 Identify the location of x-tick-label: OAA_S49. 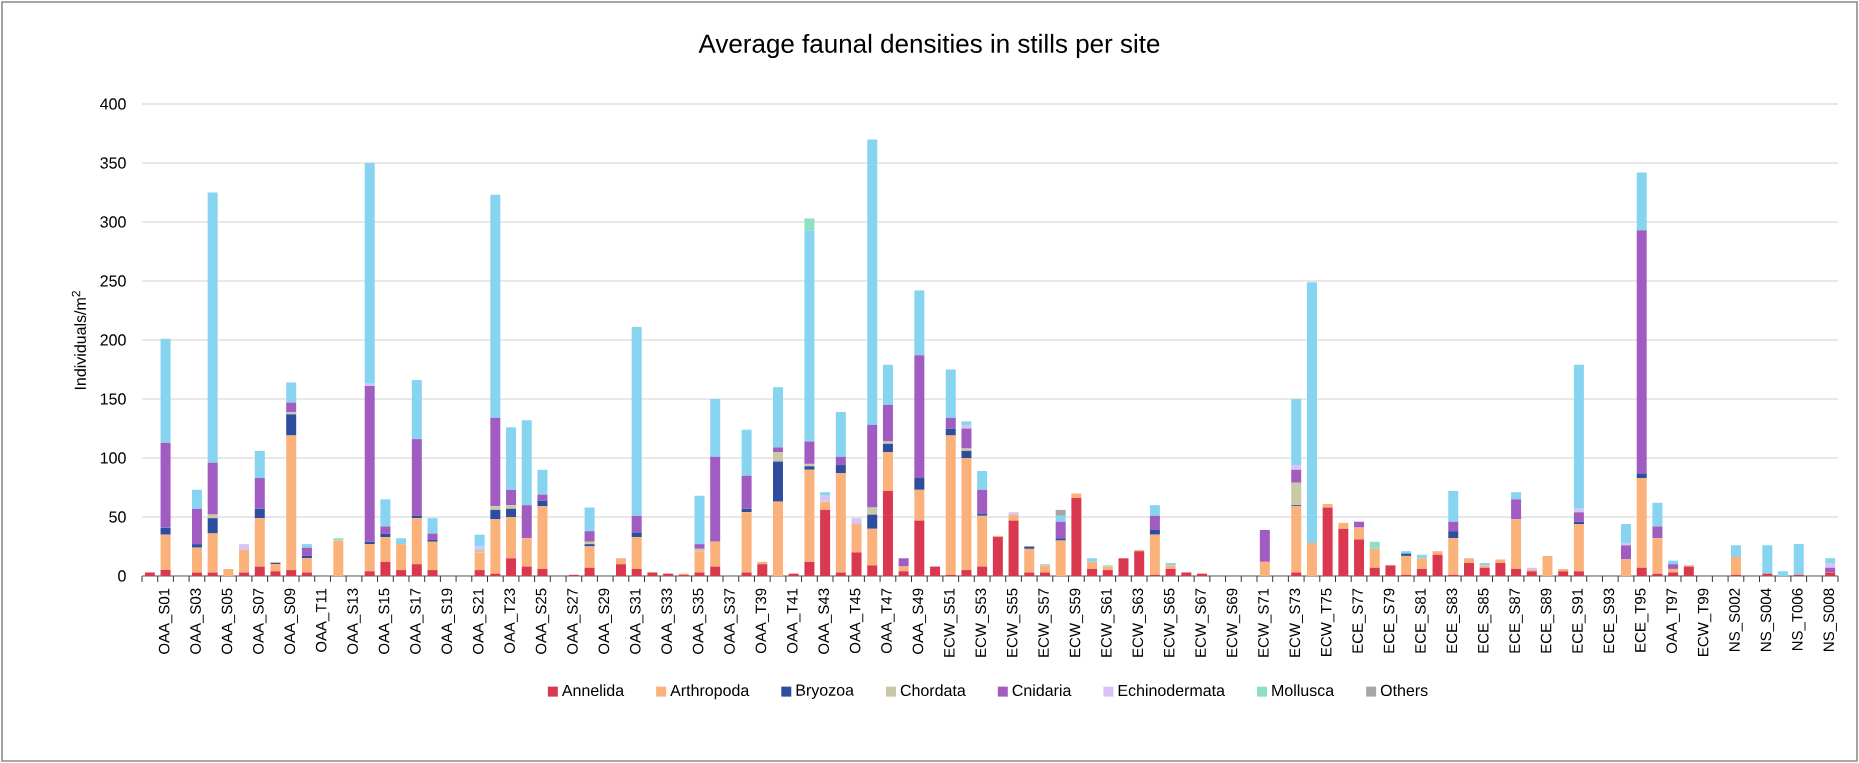
(919, 621).